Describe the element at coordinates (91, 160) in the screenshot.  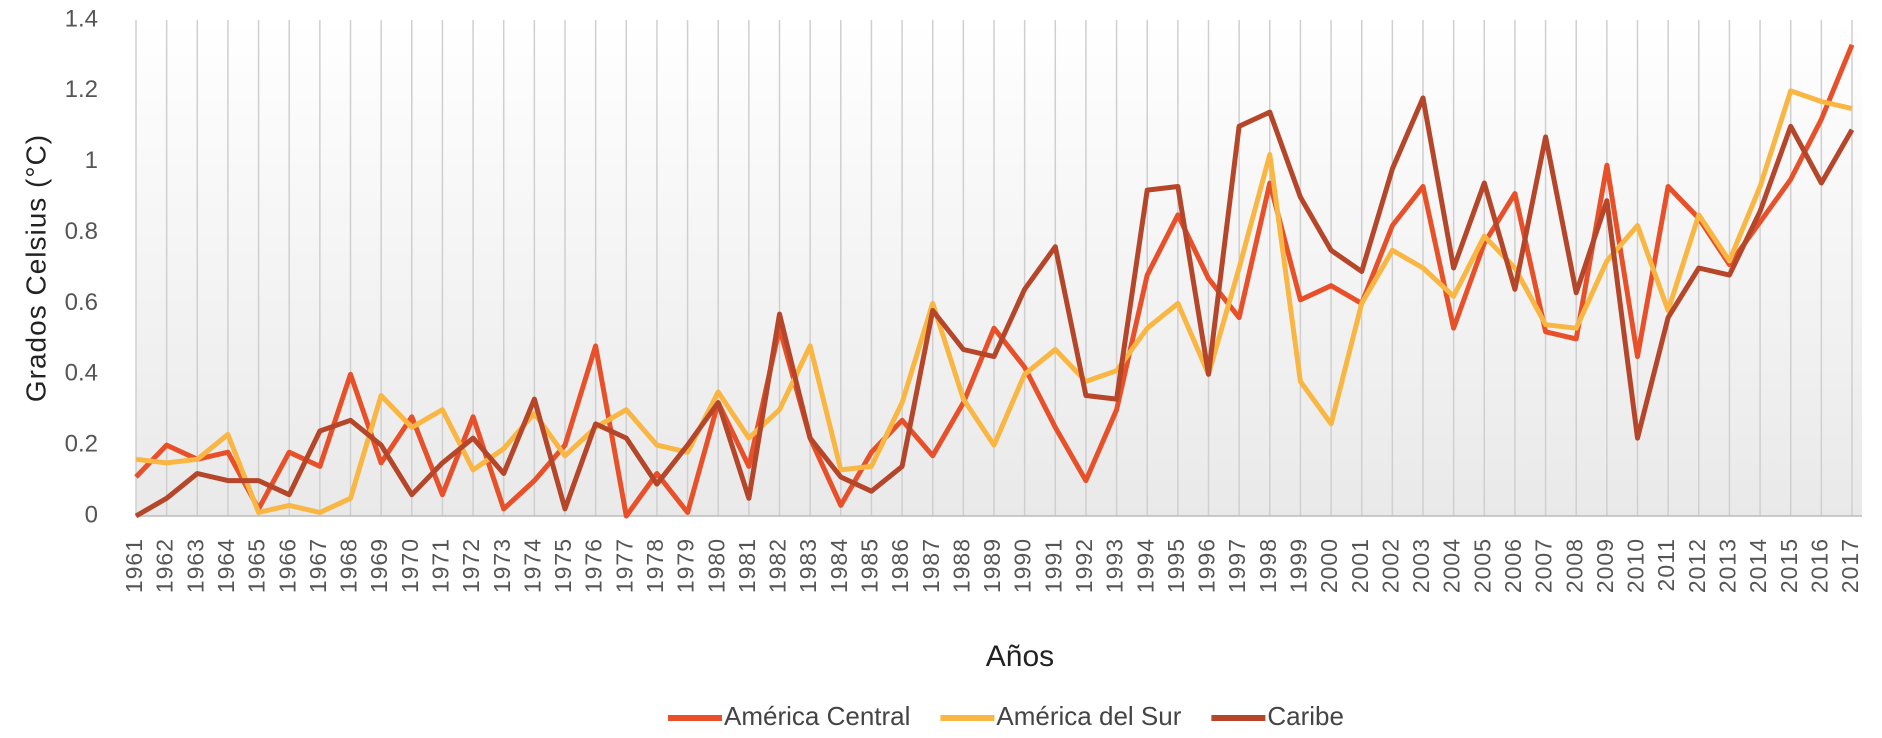
I see `y-tick-label: 1` at that location.